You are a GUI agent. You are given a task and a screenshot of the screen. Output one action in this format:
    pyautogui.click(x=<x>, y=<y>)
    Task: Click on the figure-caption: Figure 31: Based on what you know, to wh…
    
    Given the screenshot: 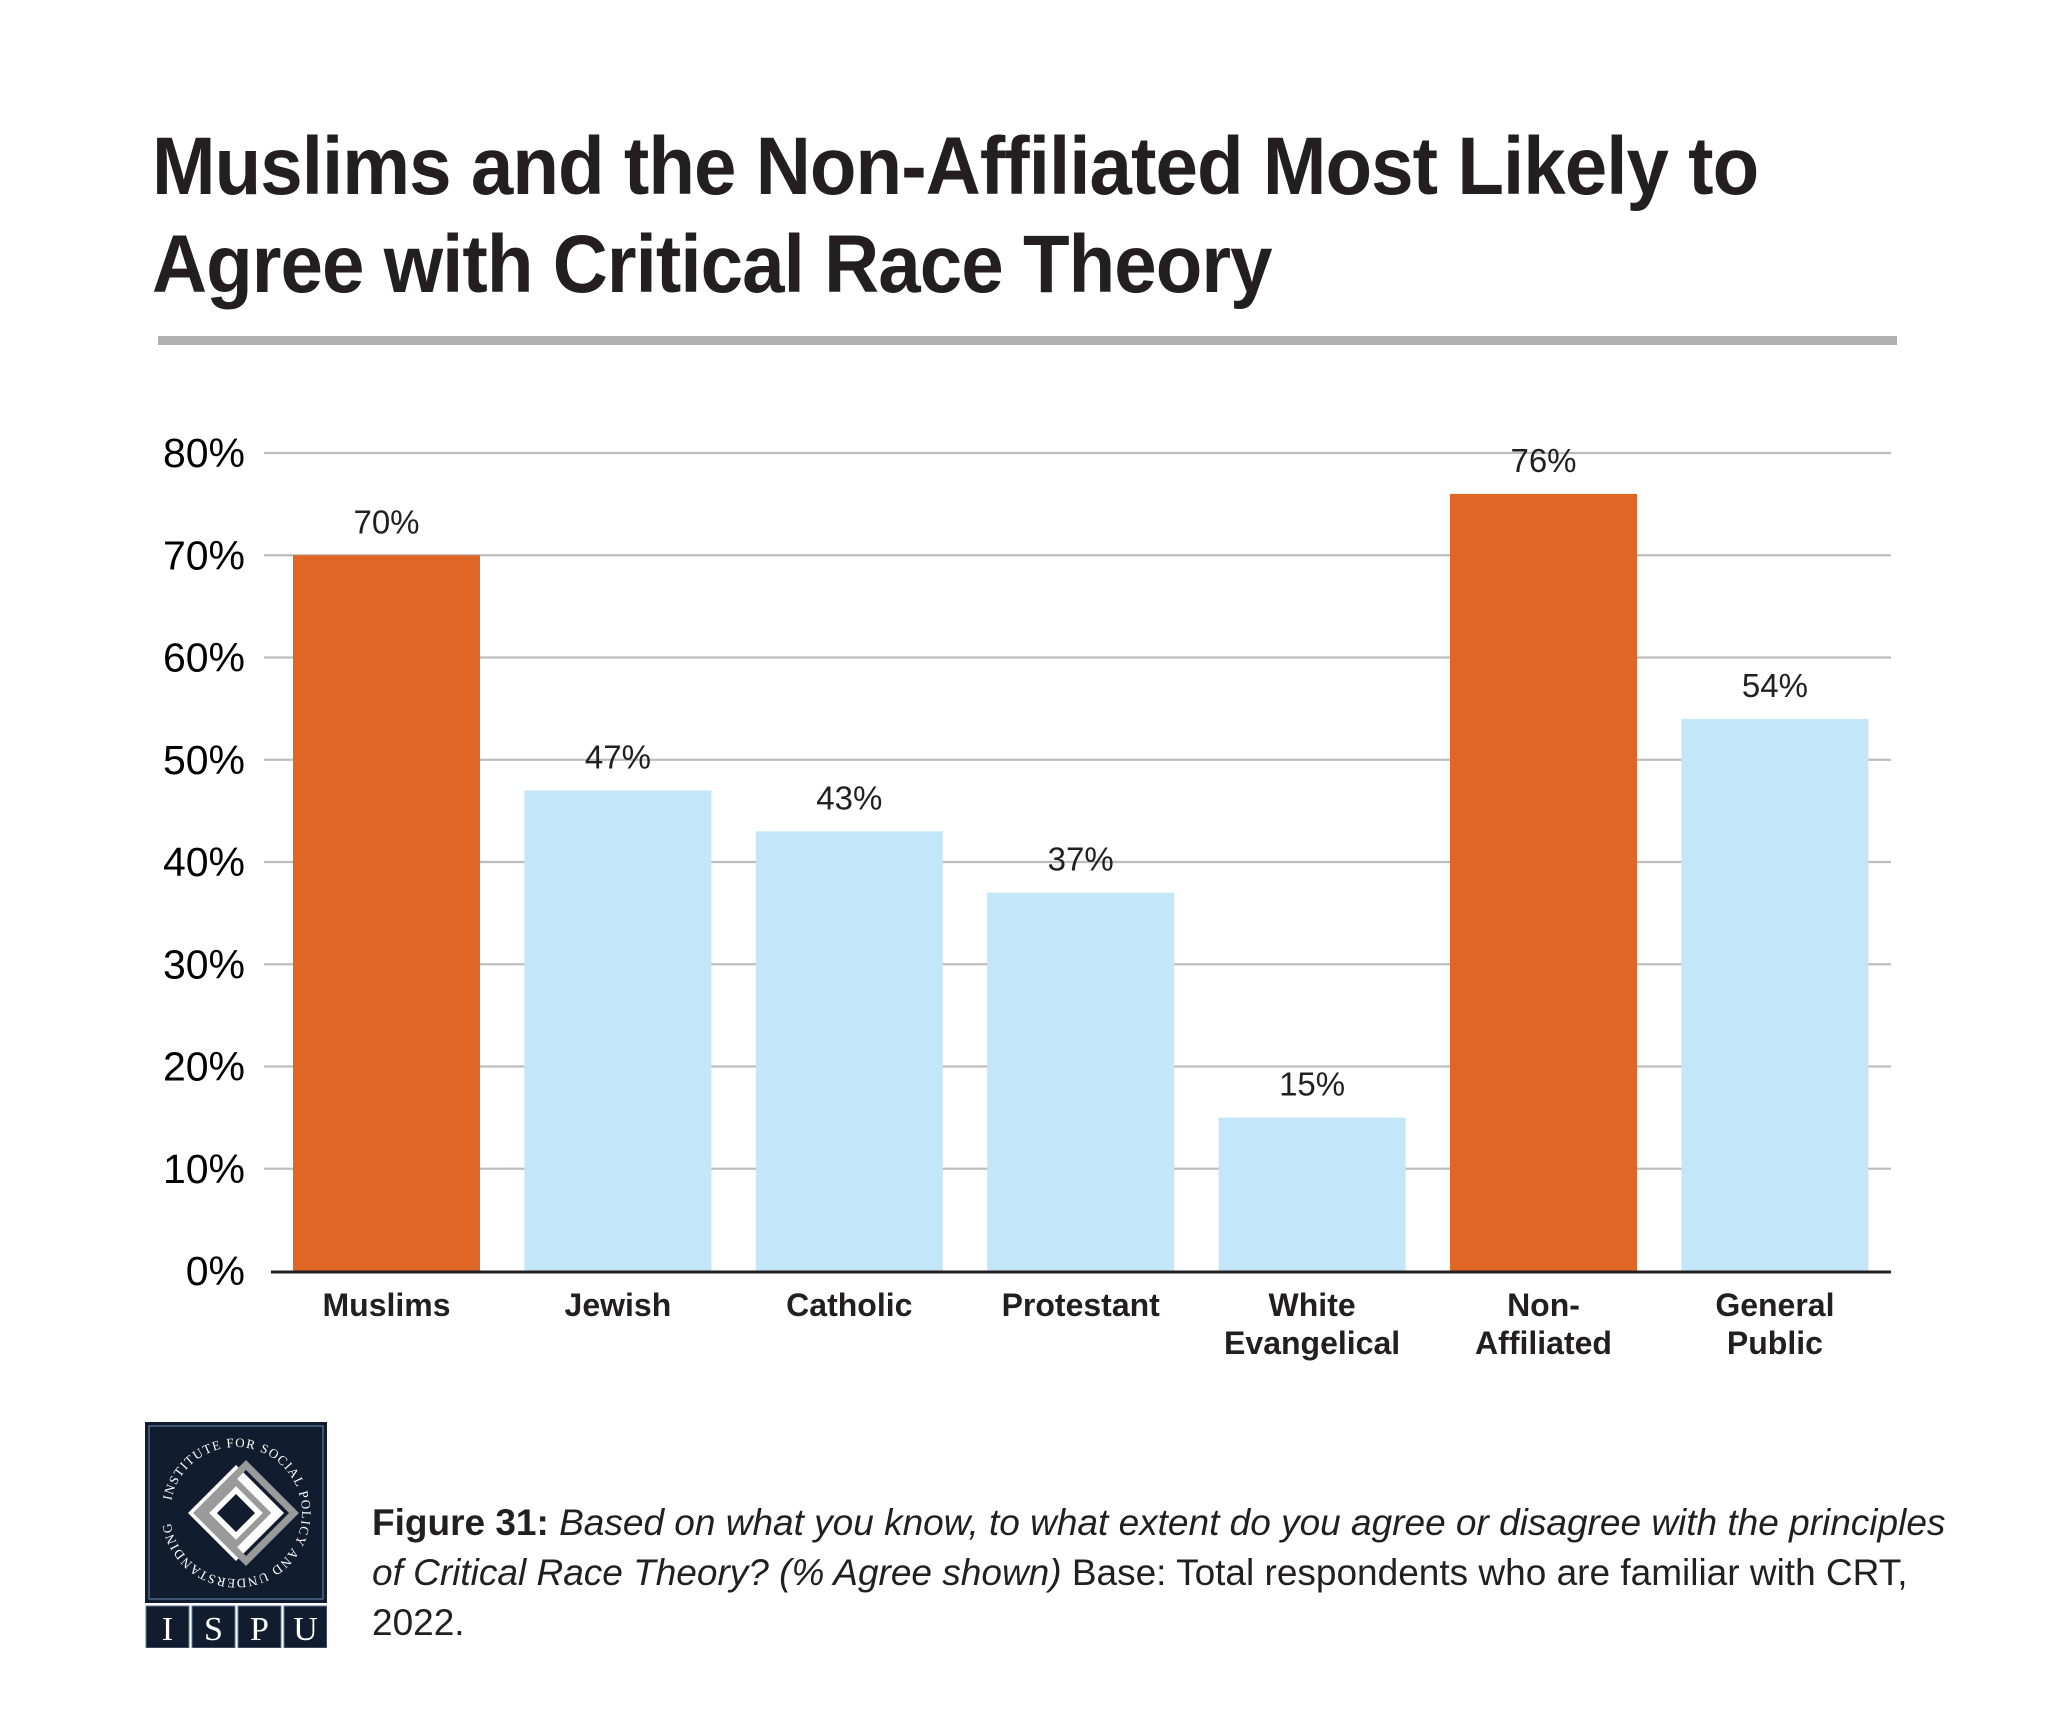 What is the action you would take?
    pyautogui.click(x=1162, y=1573)
    